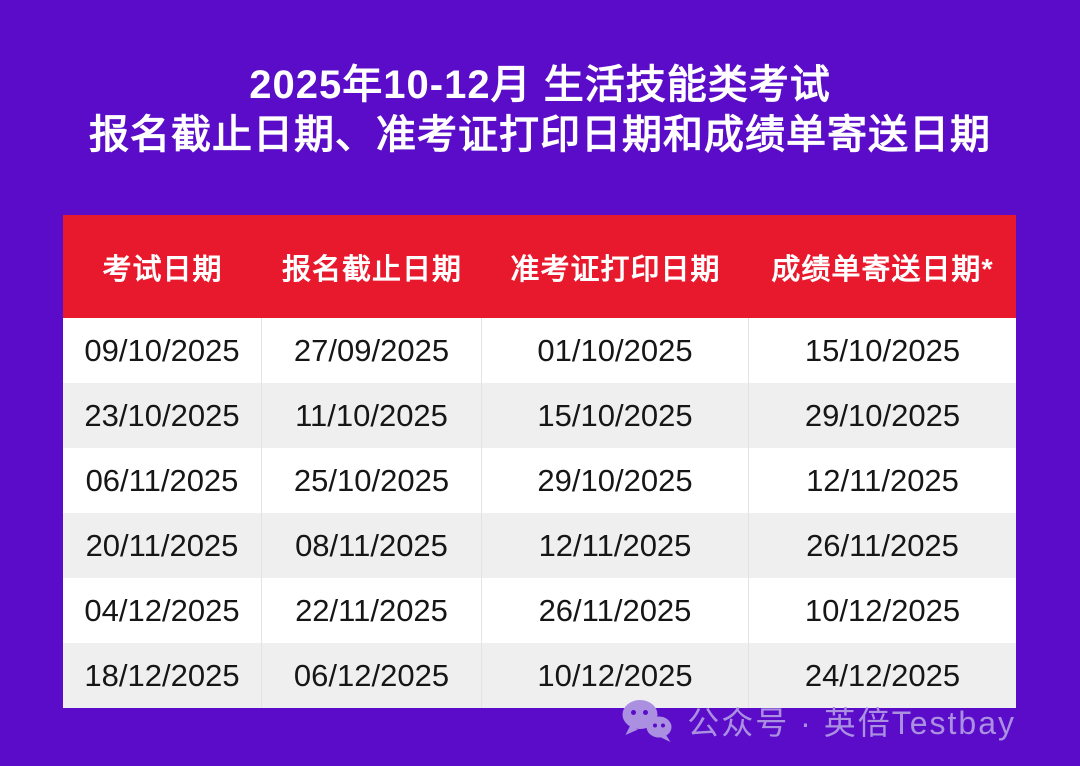 The image size is (1080, 766). I want to click on table-cell: 18/12/2025, so click(162, 675).